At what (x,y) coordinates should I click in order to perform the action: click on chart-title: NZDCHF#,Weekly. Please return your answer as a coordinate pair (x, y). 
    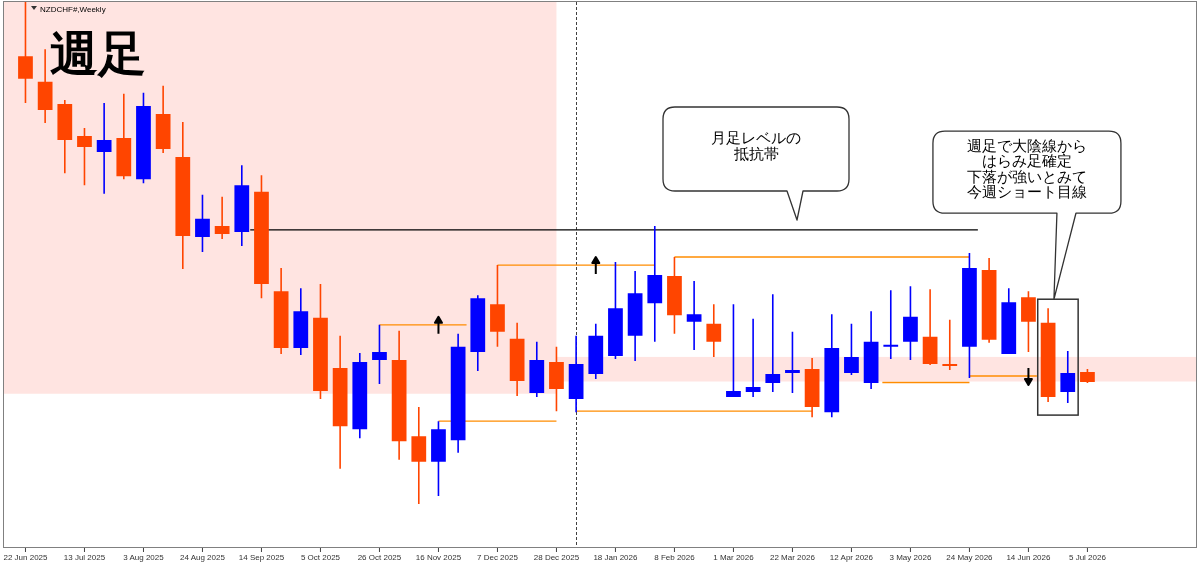
    Looking at the image, I should click on (73, 9).